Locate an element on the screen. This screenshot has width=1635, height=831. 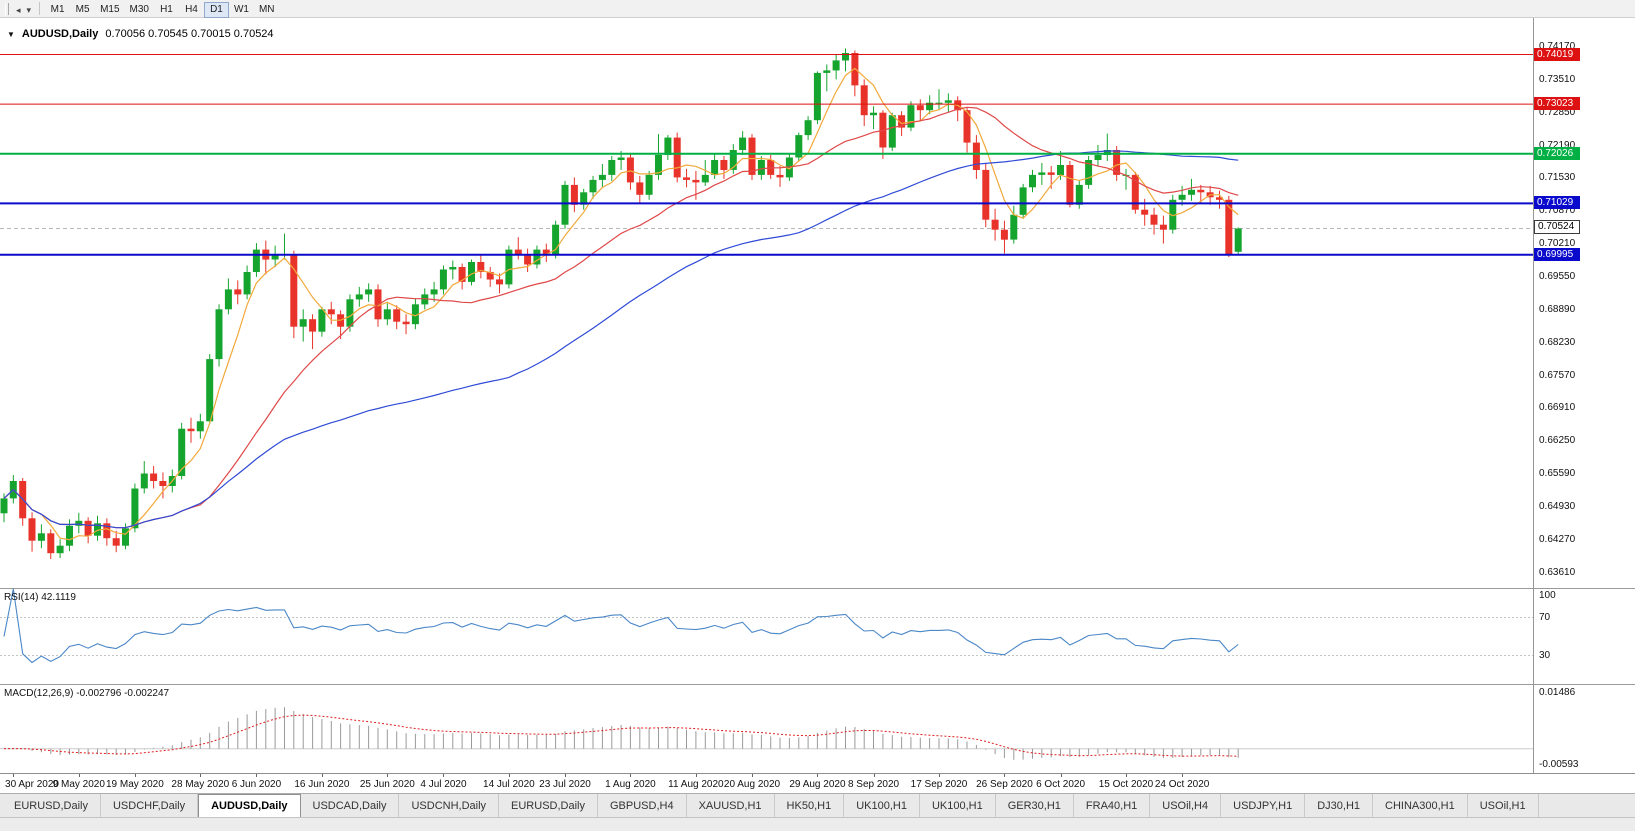
date-axis-label: 19 May 2020 is located at coordinates (134, 784).